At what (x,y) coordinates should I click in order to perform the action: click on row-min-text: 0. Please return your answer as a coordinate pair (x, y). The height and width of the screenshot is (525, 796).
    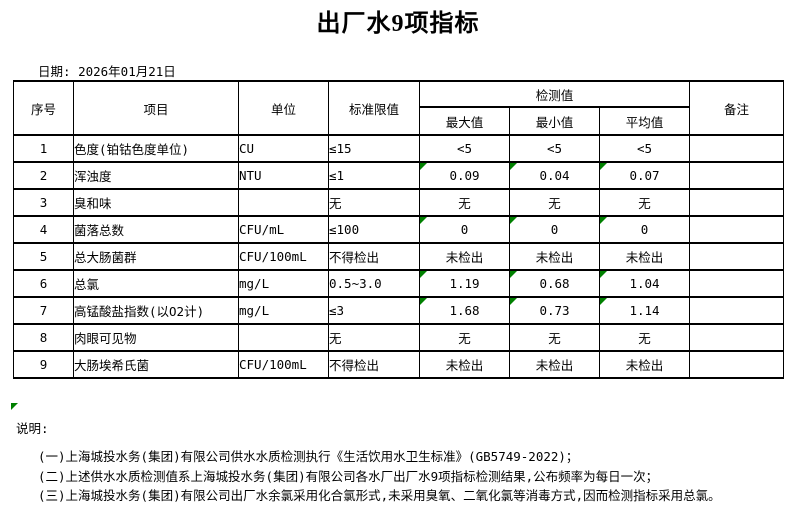
    Looking at the image, I should click on (554, 229).